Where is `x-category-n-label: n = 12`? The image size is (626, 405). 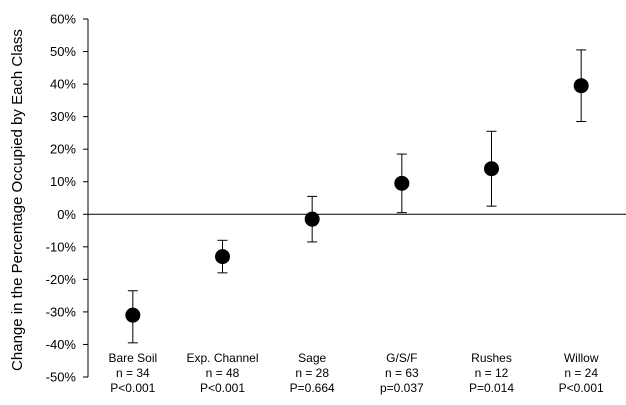 x-category-n-label: n = 12 is located at coordinates (492, 373).